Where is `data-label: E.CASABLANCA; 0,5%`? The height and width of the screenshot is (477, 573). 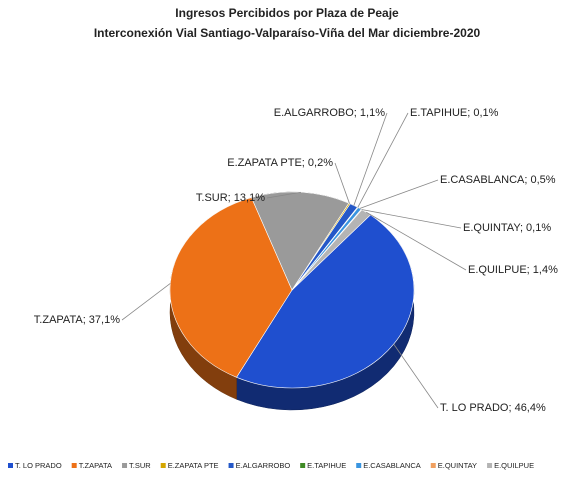 data-label: E.CASABLANCA; 0,5% is located at coordinates (498, 180).